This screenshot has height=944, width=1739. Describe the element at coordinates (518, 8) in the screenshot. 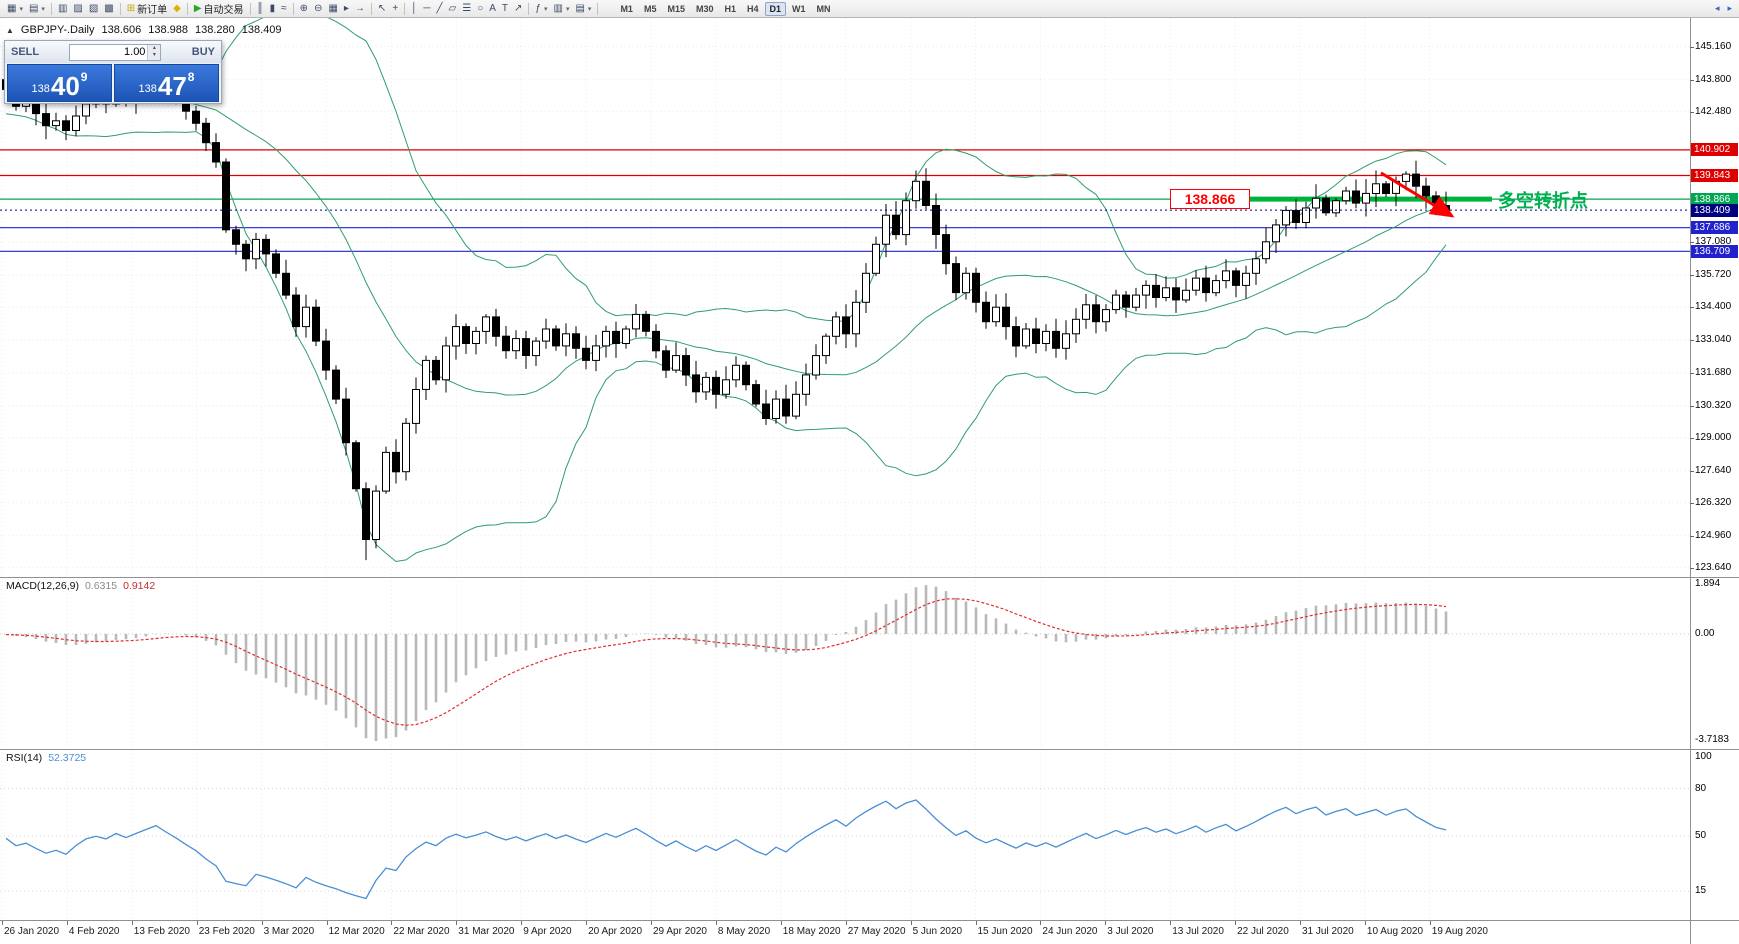

I see `arrows-button: ↗` at that location.